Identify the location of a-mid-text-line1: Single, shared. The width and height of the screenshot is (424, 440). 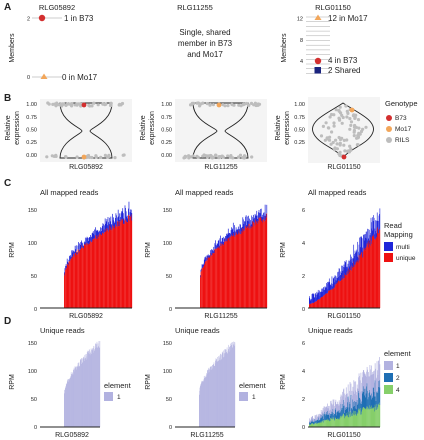
(204, 32).